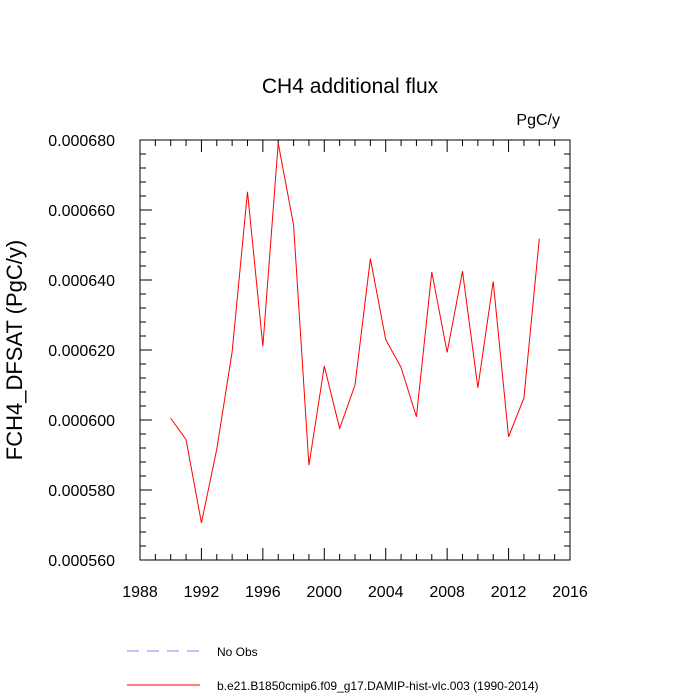  I want to click on x-tick-label: 1988, so click(140, 592).